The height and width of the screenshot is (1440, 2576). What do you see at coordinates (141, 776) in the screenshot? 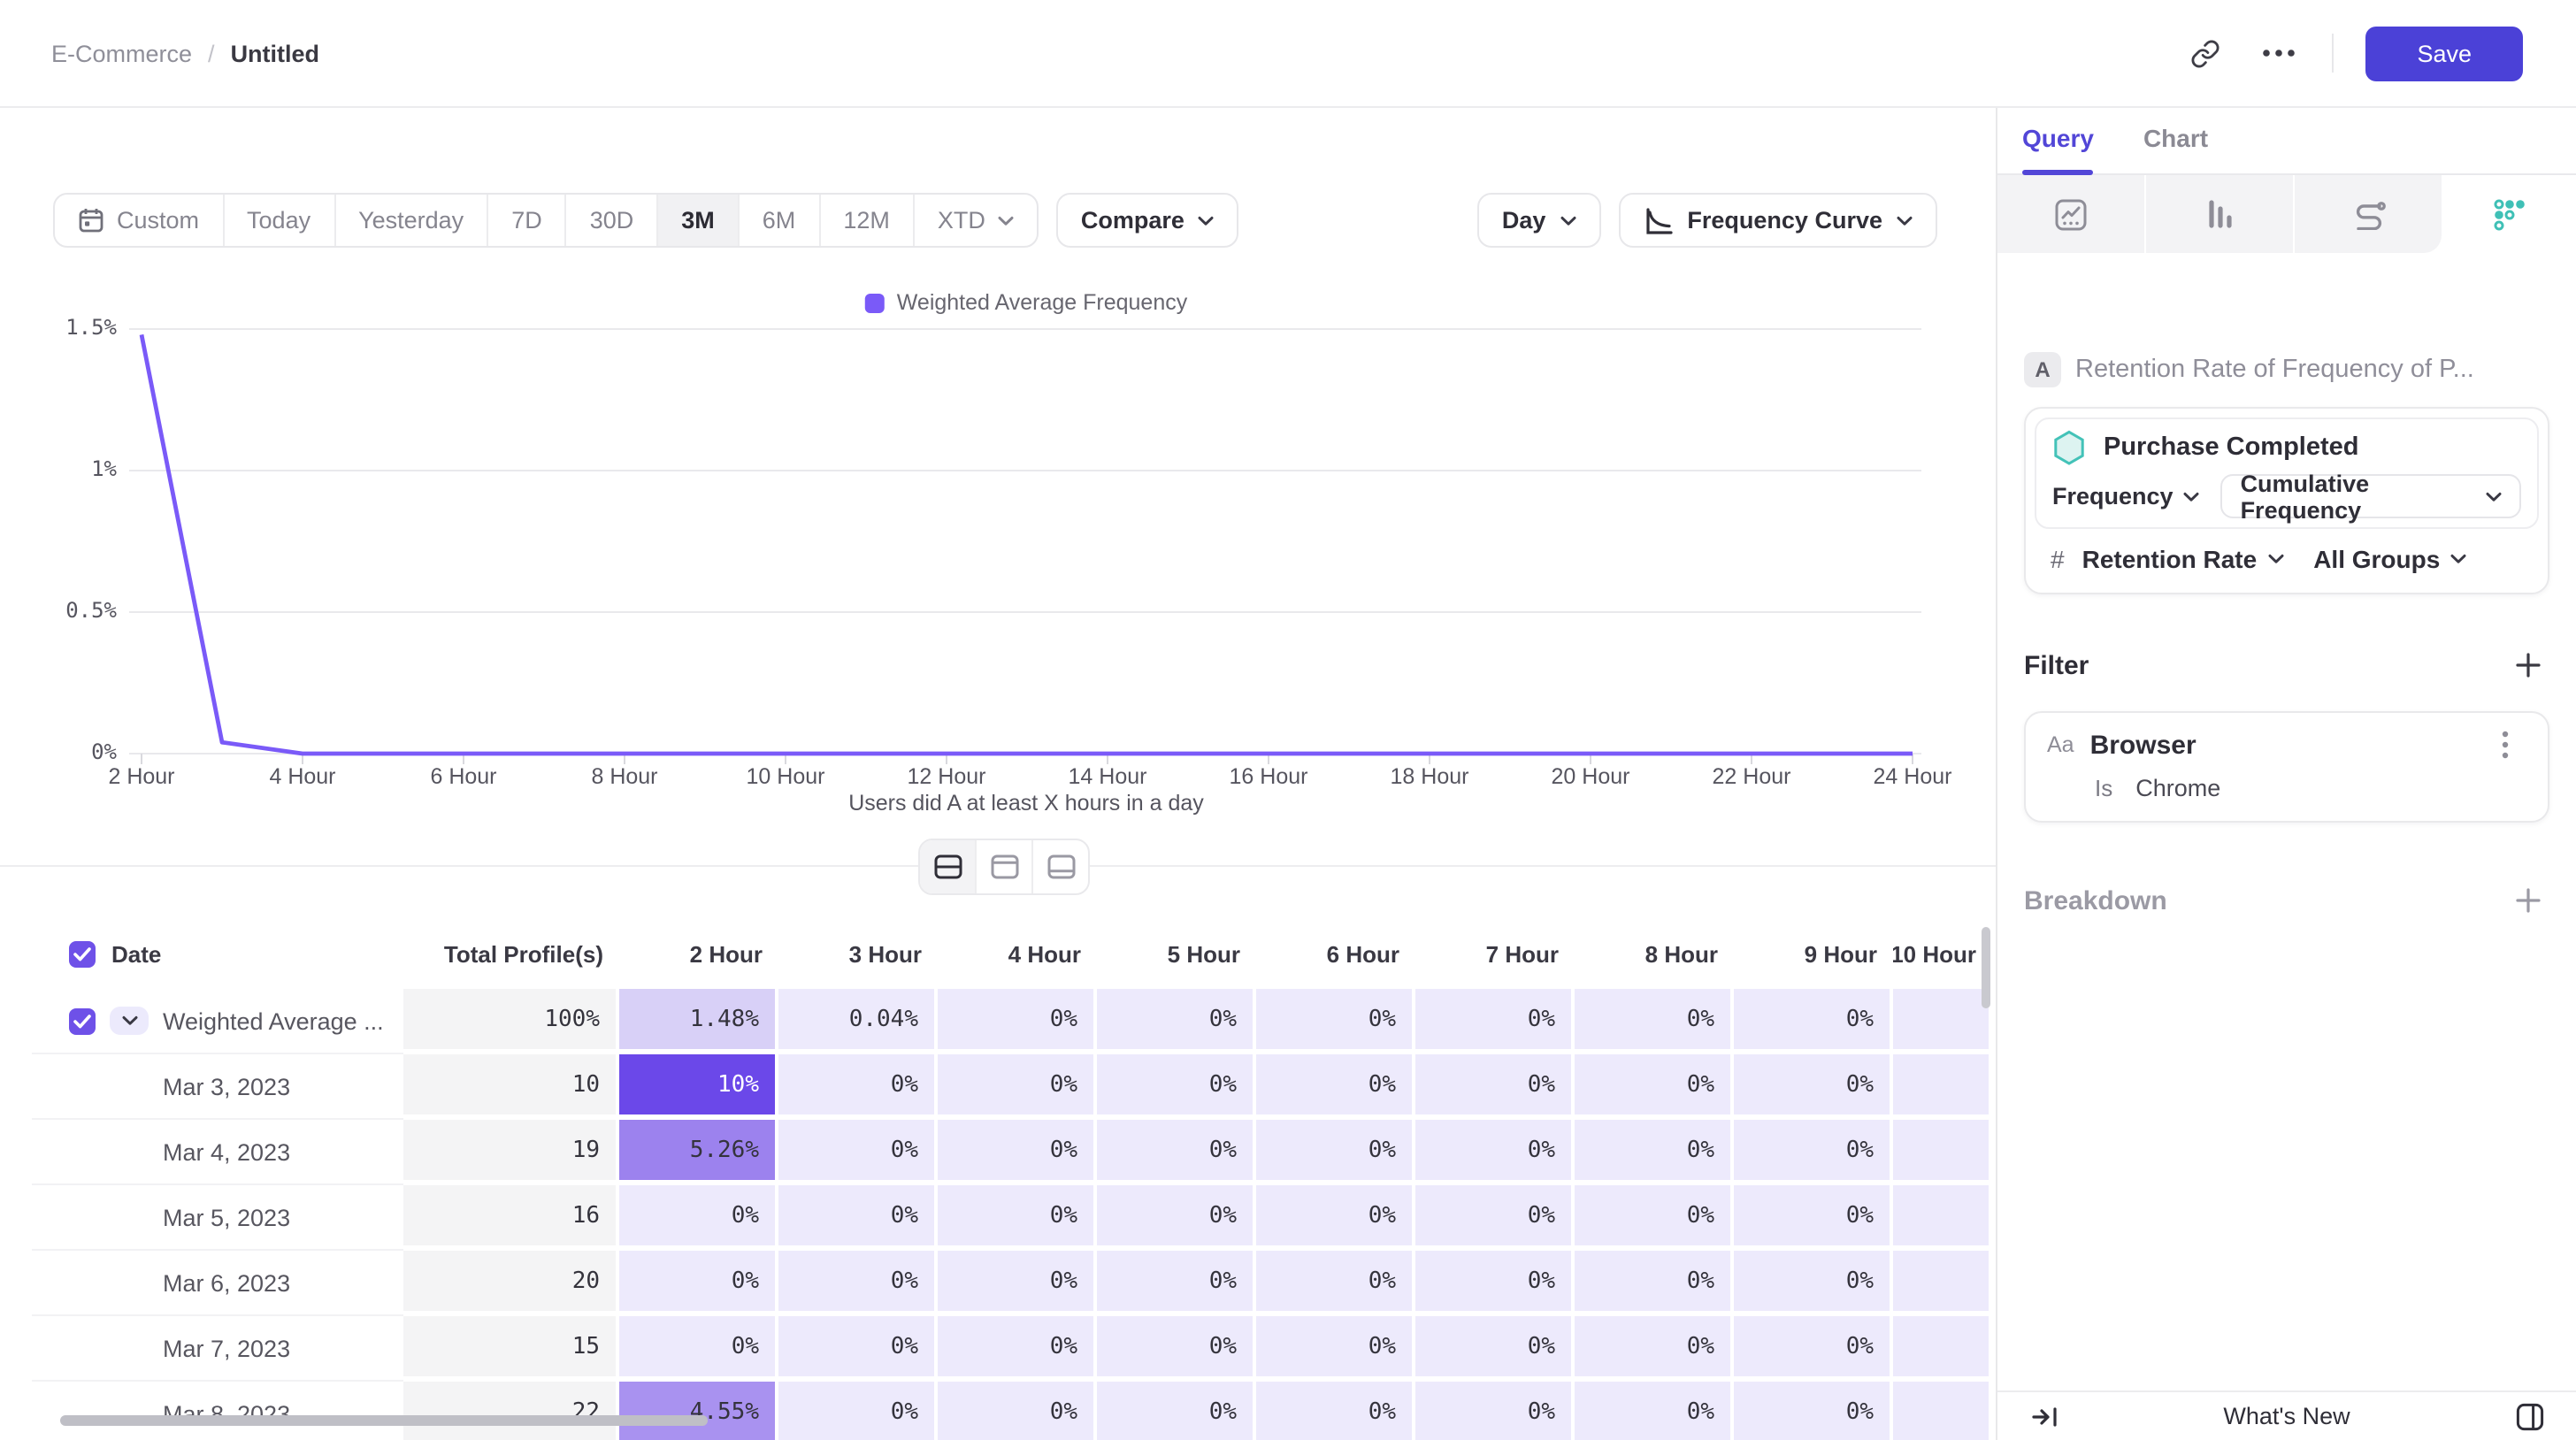
I see `x-tick-2-hour: 2 Hour` at bounding box center [141, 776].